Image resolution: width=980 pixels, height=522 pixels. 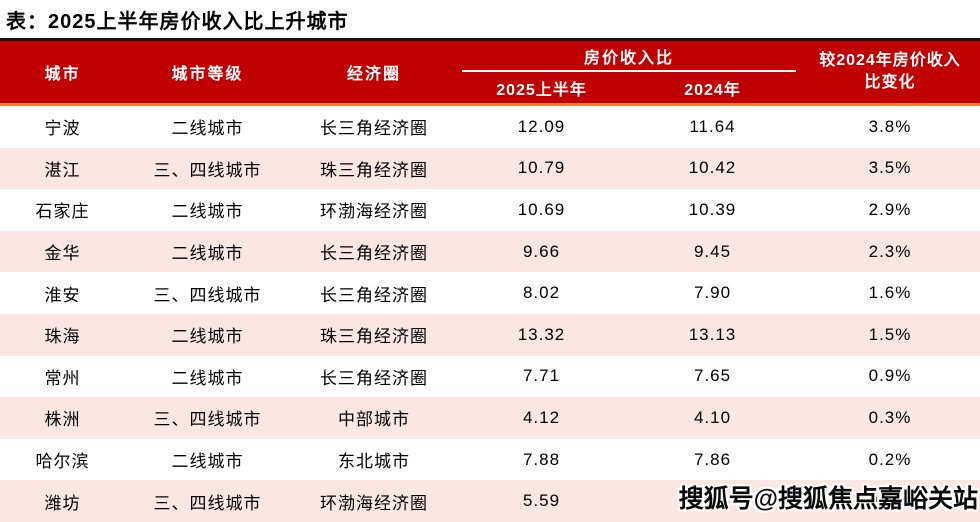 I want to click on table-row: 哈尔滨 二线城市 东北城市 7.88 7.86 0.2%, so click(x=490, y=459).